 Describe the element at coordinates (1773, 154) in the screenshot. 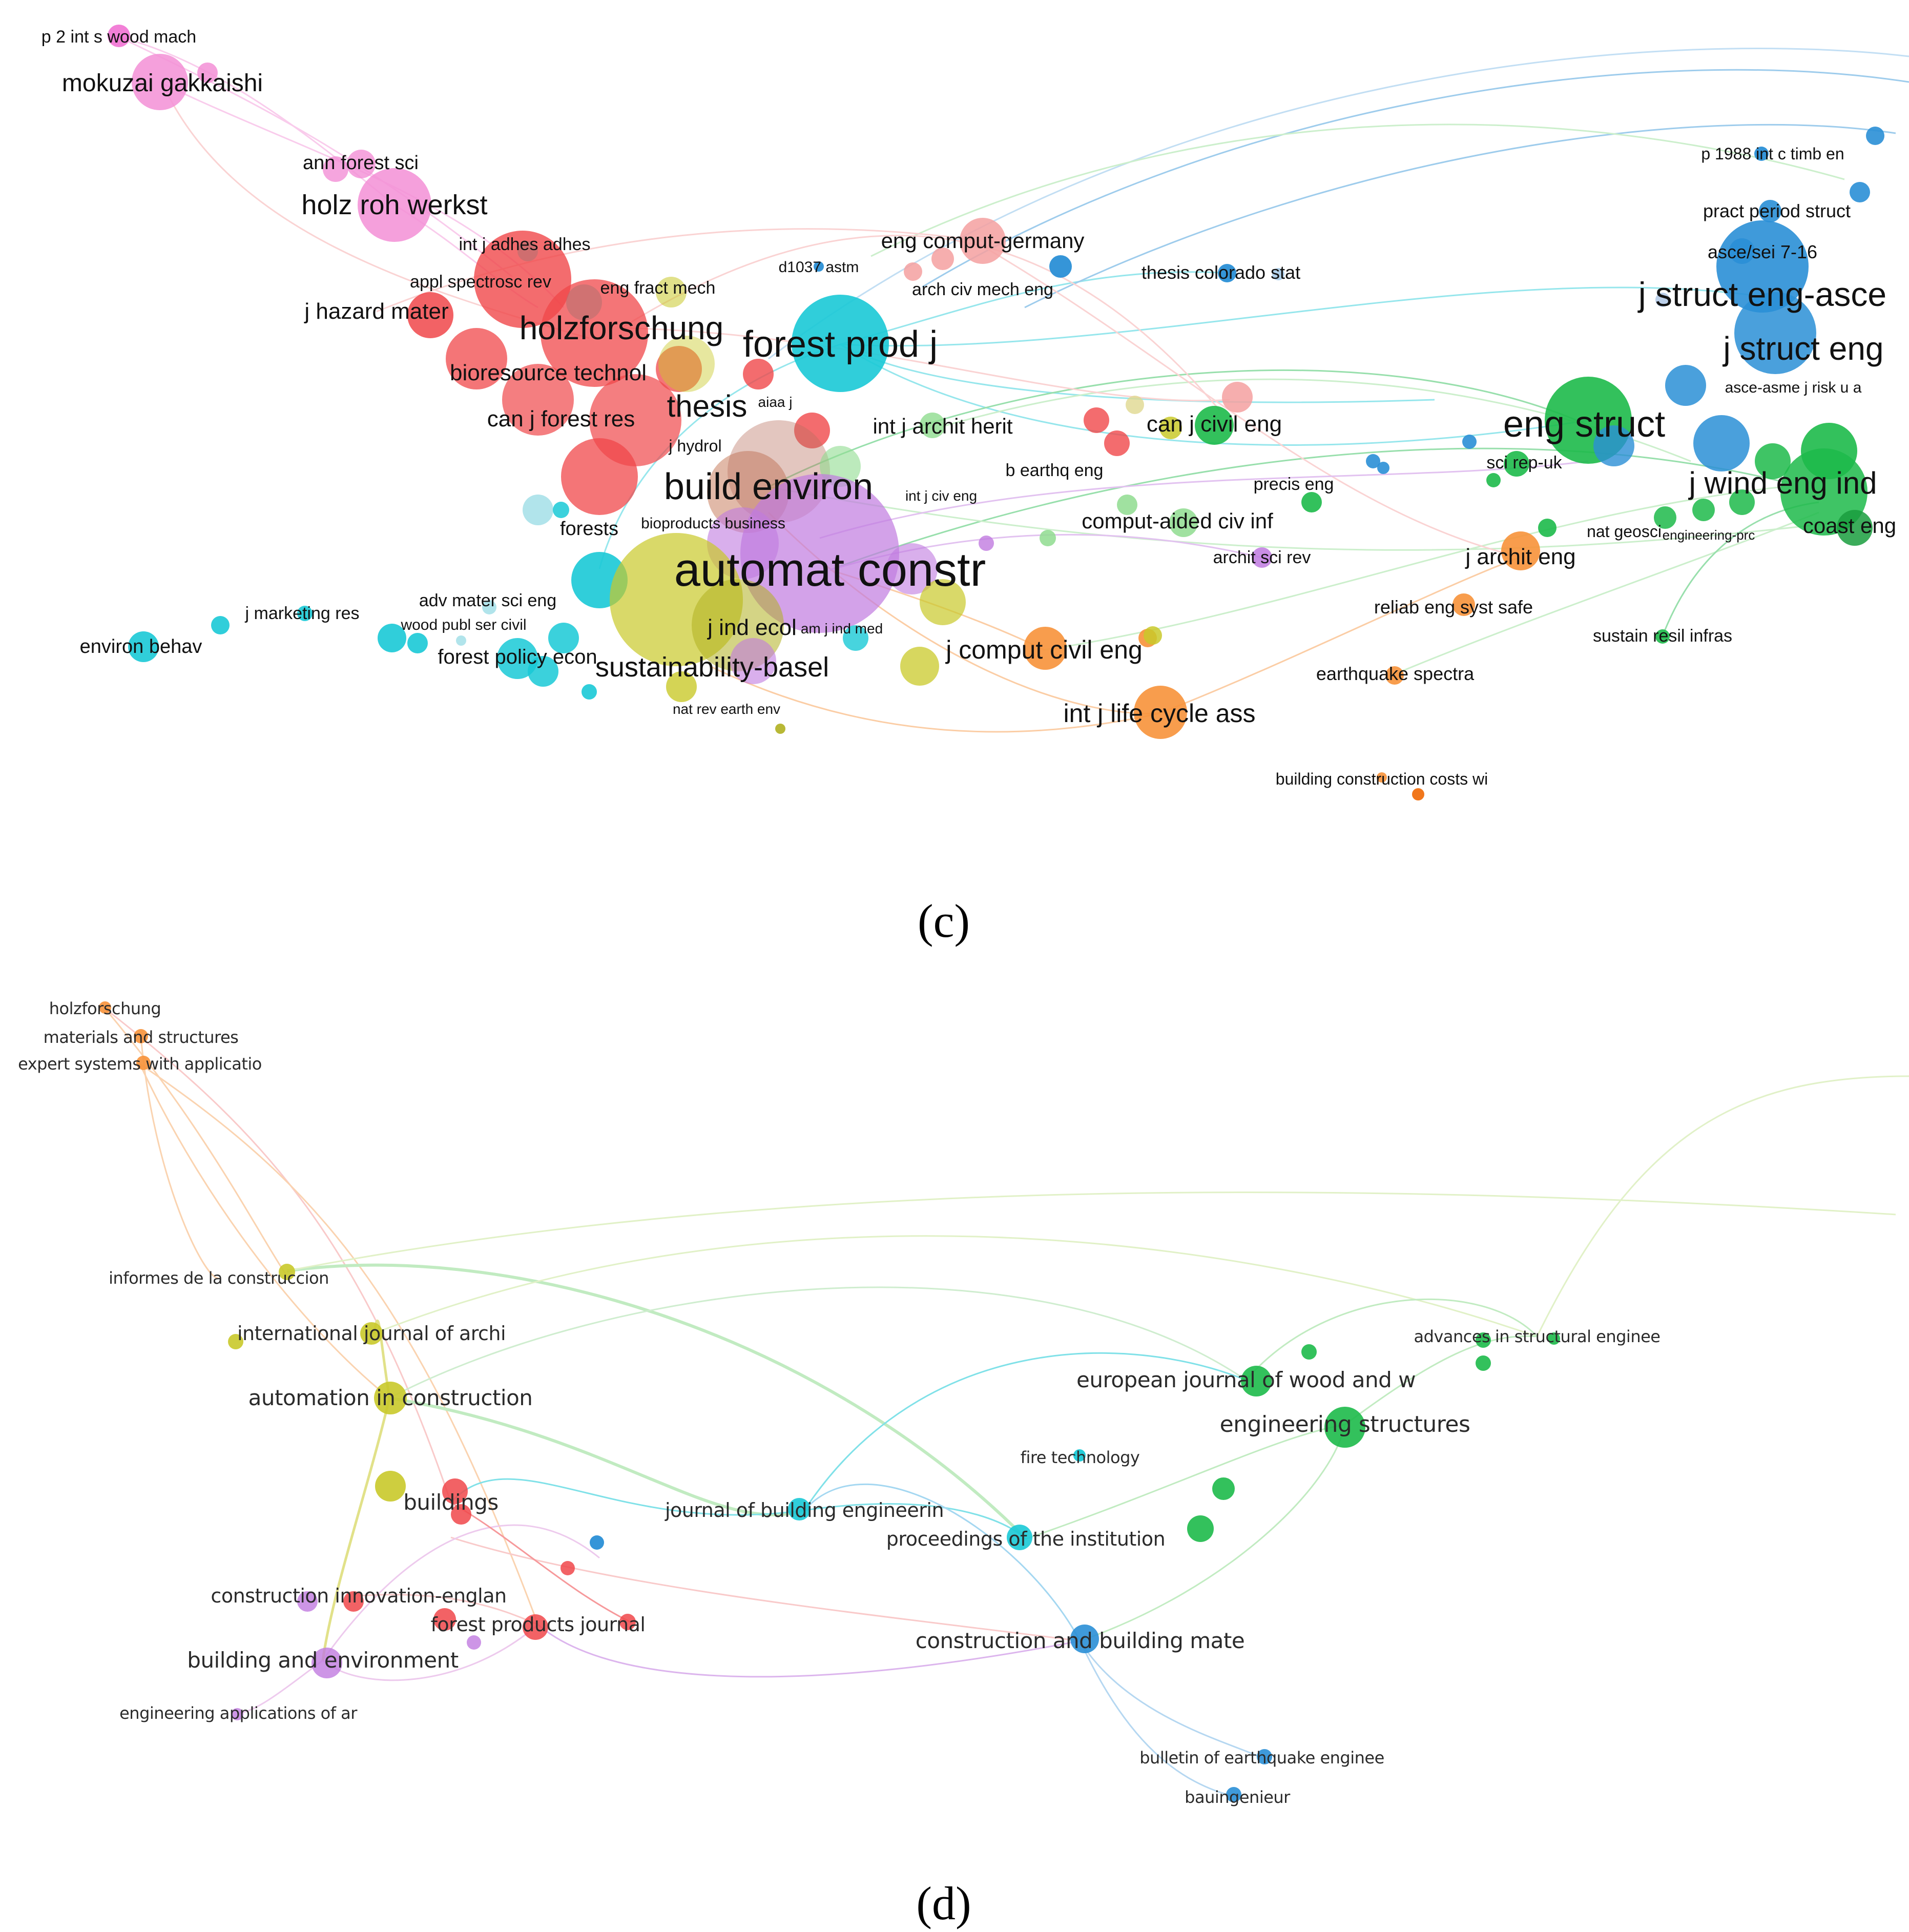

I see `node-label: p 1988 int c timb en` at that location.